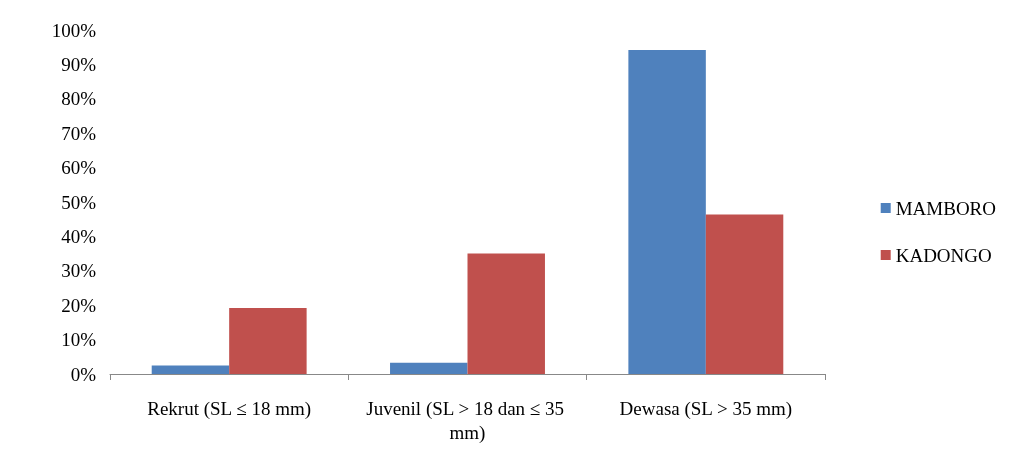  I want to click on x-tick-label: Rekrut (SL ≤ 18 mm), so click(229, 408).